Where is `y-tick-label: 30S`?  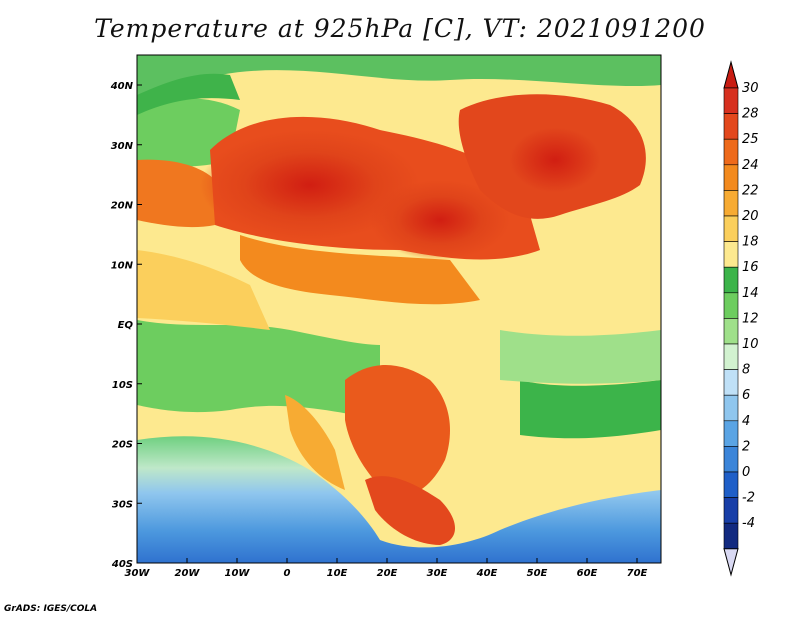 y-tick-label: 30S is located at coordinates (122, 504).